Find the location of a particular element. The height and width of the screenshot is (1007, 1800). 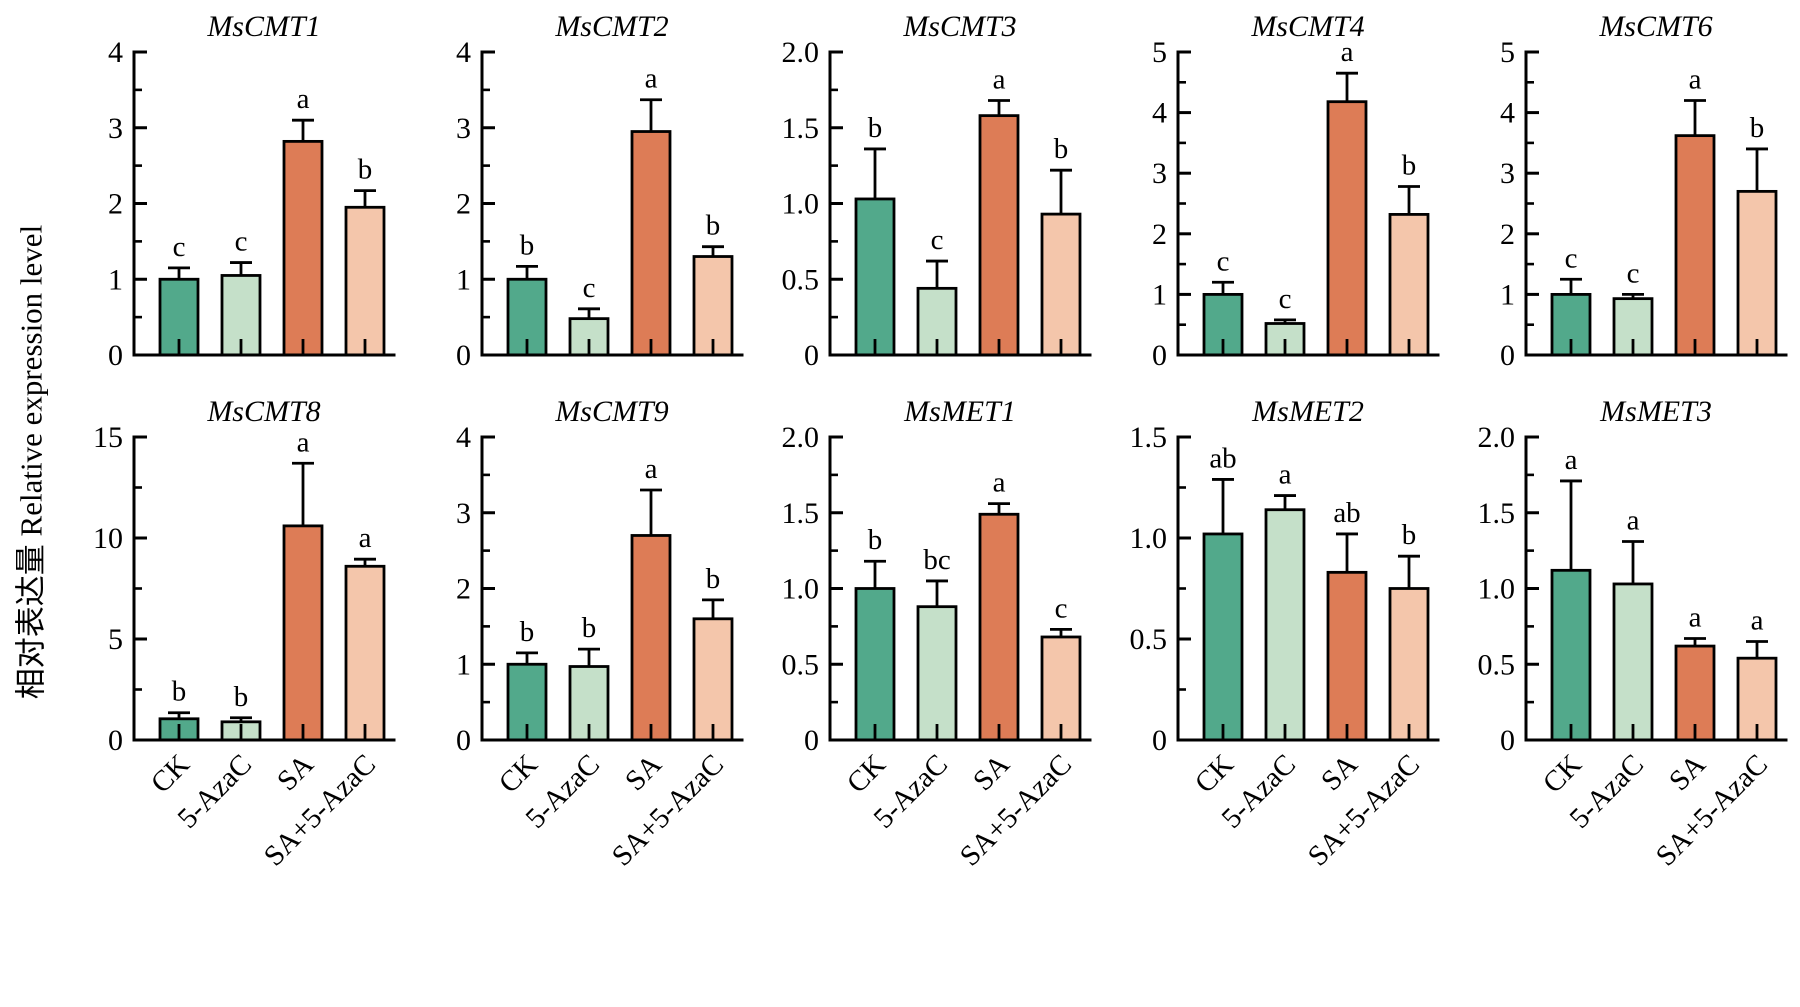

chart-panel-mscmt9: MsCMT9 0 1 2 3 4 b CK b 5-AzaC a SA b SA+5-AzaC is located at coordinates (578, 694).